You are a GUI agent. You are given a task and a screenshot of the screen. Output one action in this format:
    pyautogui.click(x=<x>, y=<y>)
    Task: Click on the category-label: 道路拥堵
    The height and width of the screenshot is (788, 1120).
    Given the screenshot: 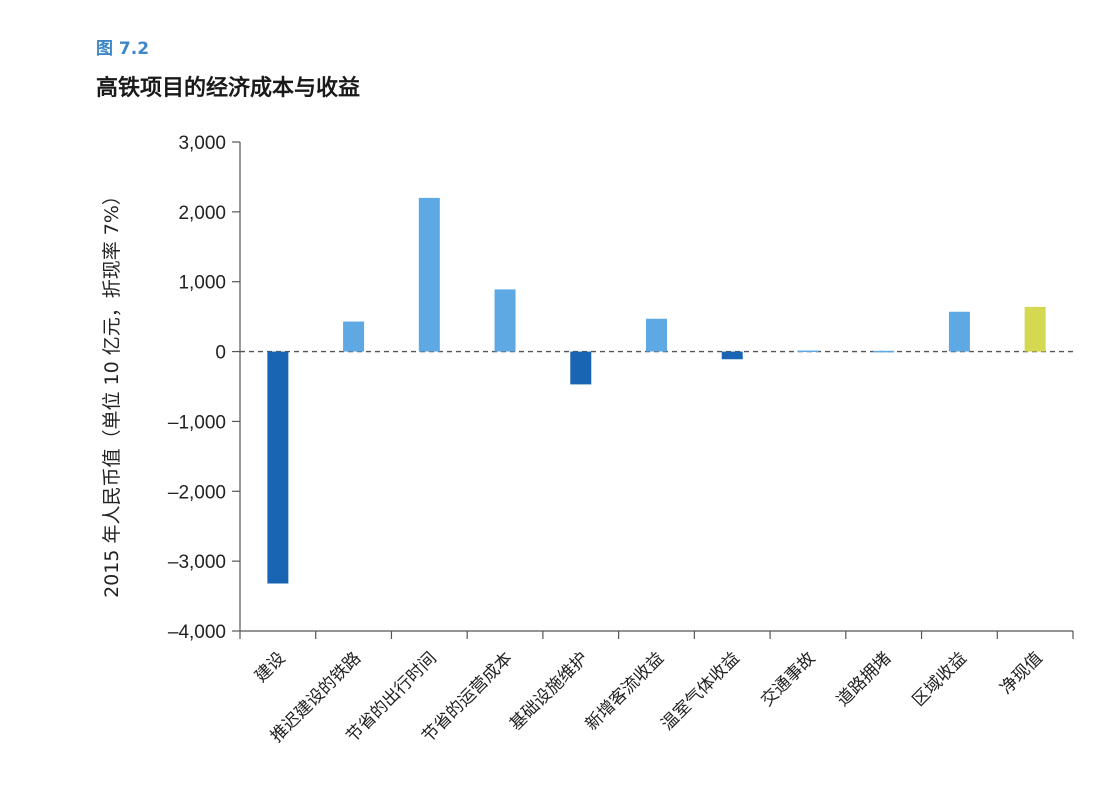 What is the action you would take?
    pyautogui.click(x=864, y=679)
    